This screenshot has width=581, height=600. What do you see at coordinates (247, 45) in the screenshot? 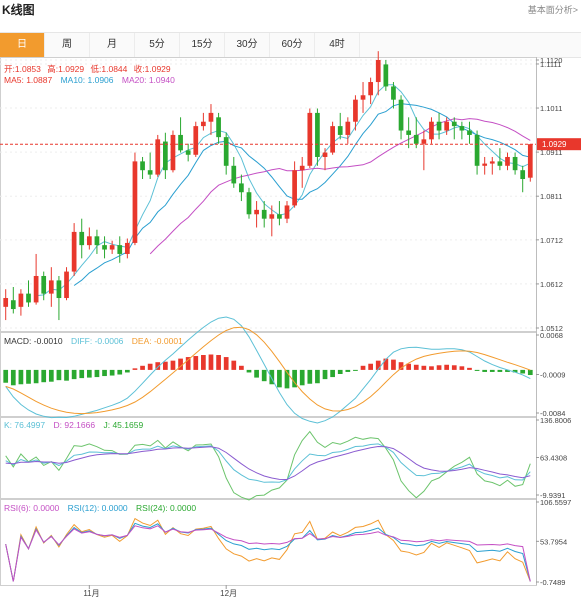
I see `tab-30min: 30分` at bounding box center [247, 45].